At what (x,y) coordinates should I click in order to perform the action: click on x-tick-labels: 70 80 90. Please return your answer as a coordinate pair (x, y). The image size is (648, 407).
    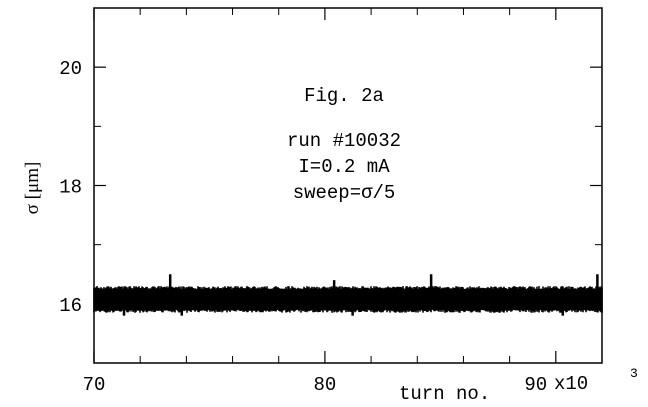
    Looking at the image, I should click on (315, 385).